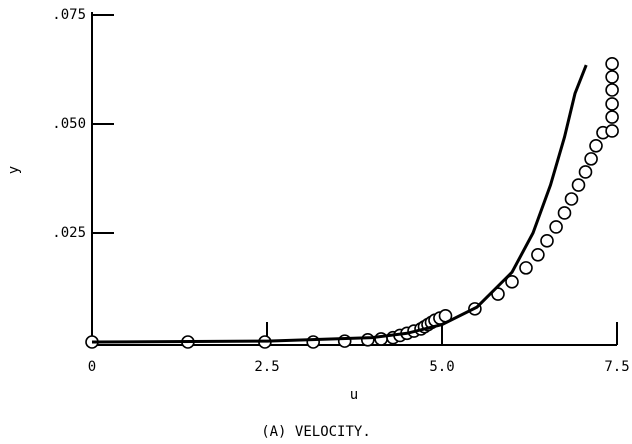  I want to click on x-tick-label: 0, so click(92, 367).